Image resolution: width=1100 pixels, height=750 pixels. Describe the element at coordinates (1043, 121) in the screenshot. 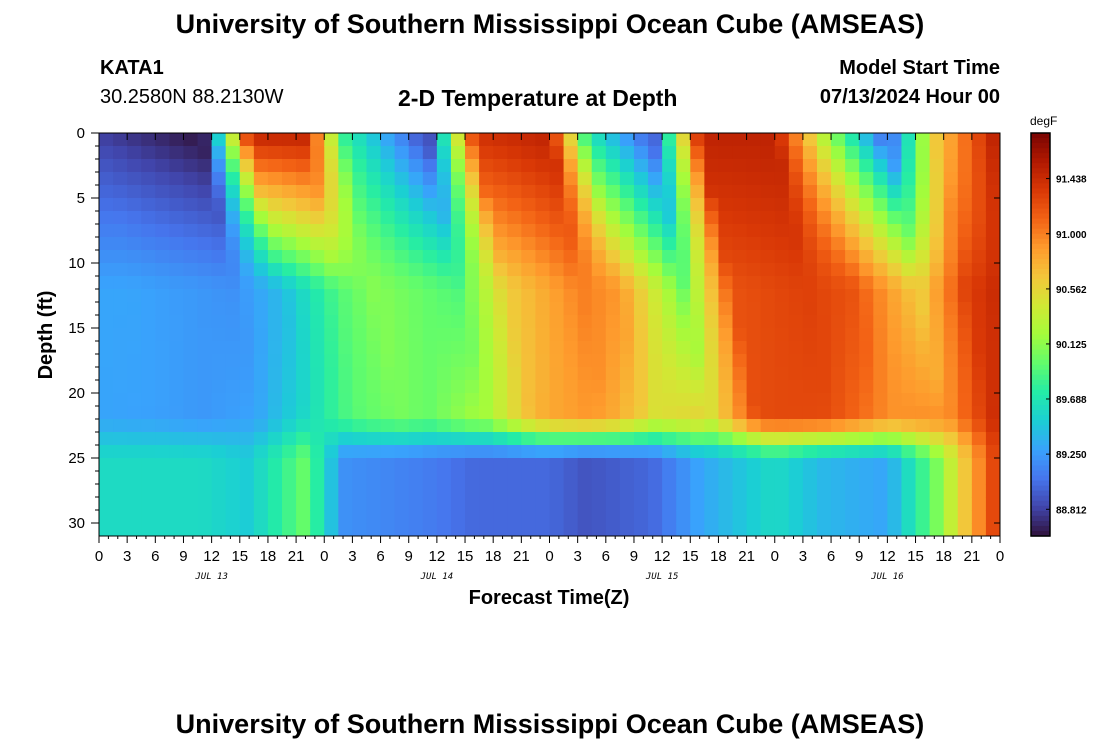

I see `colorbar-unit: degF` at that location.